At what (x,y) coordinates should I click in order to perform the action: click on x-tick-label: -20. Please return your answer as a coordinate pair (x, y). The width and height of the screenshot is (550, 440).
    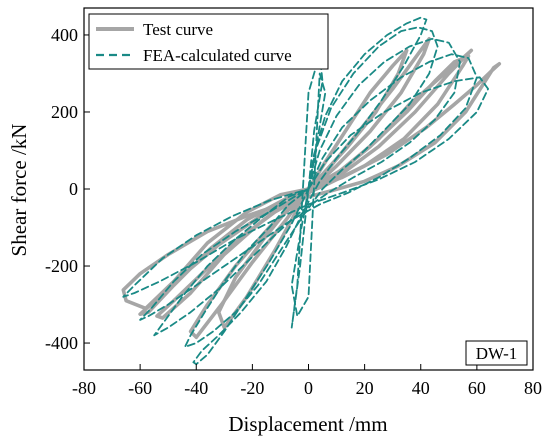
    Looking at the image, I should click on (252, 388).